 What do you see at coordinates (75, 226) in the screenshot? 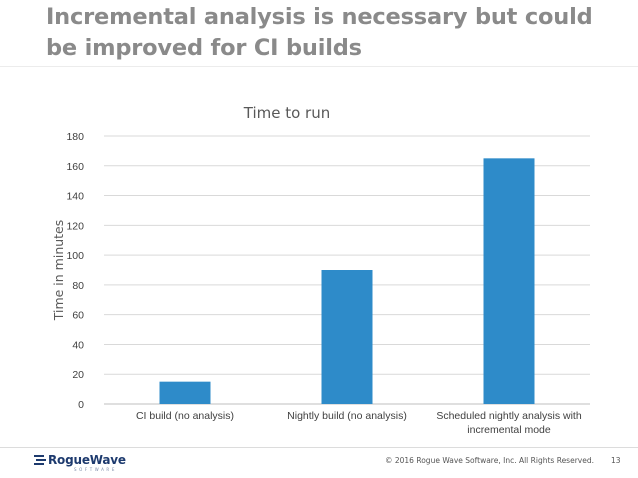
I see `y-tick-label: 120` at bounding box center [75, 226].